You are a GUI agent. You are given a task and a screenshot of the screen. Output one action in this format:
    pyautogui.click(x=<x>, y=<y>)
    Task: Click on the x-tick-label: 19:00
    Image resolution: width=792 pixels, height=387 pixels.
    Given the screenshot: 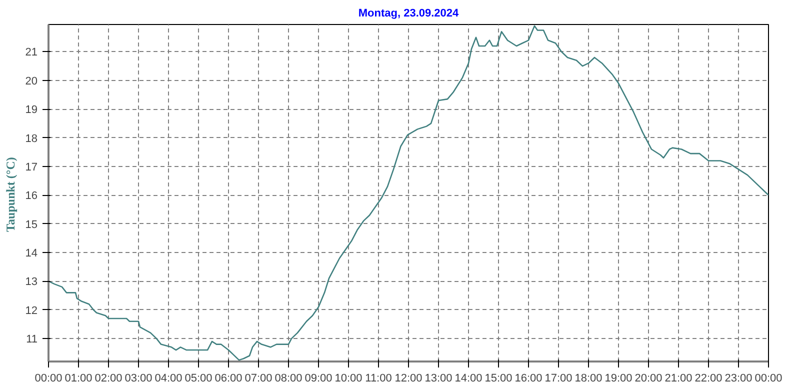 What is the action you would take?
    pyautogui.click(x=618, y=378)
    